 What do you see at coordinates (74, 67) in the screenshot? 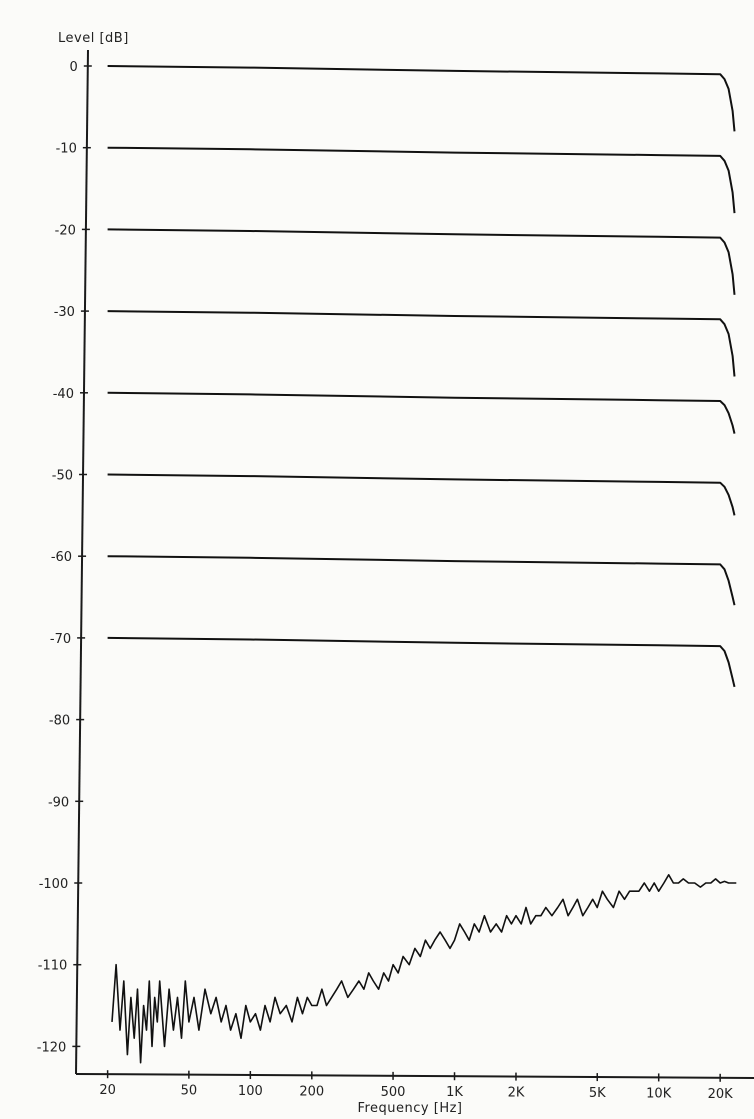
I see `y-tick-label: 0` at bounding box center [74, 67].